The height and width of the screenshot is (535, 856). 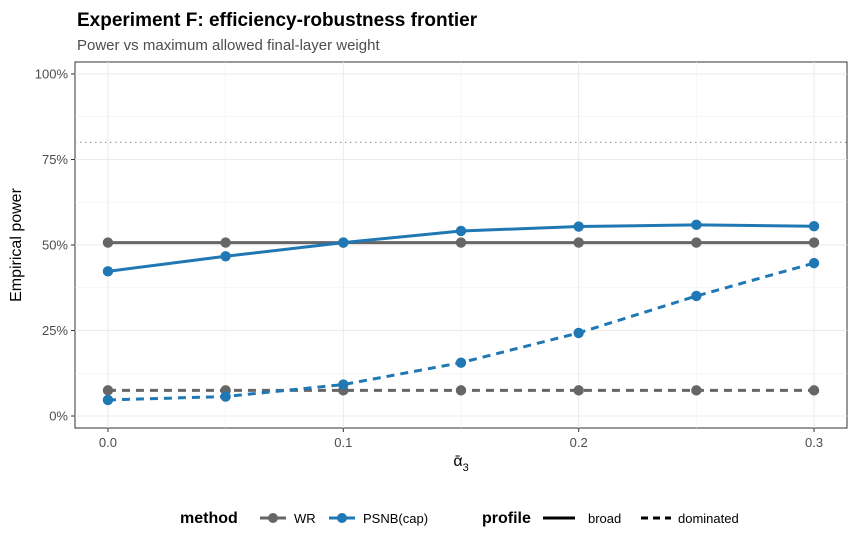 I want to click on x-tick-label: 0.1, so click(x=343, y=442).